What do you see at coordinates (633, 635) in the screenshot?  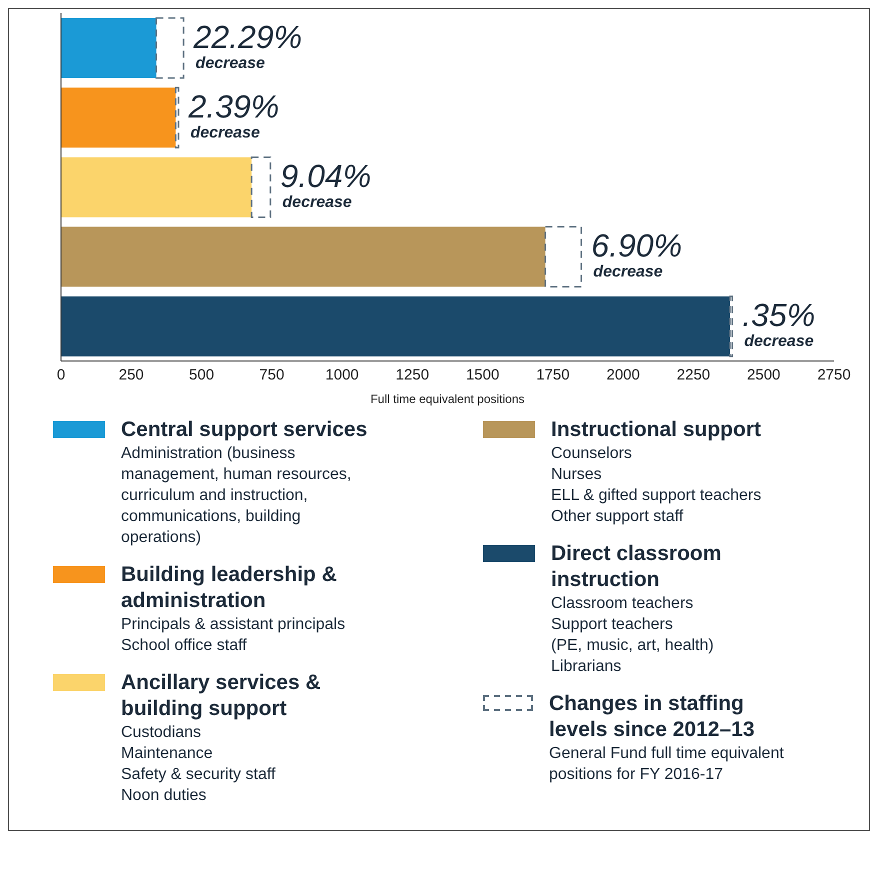 I see `text: Classroom teachers Support teachers (PE, music, art, health) Librarians` at bounding box center [633, 635].